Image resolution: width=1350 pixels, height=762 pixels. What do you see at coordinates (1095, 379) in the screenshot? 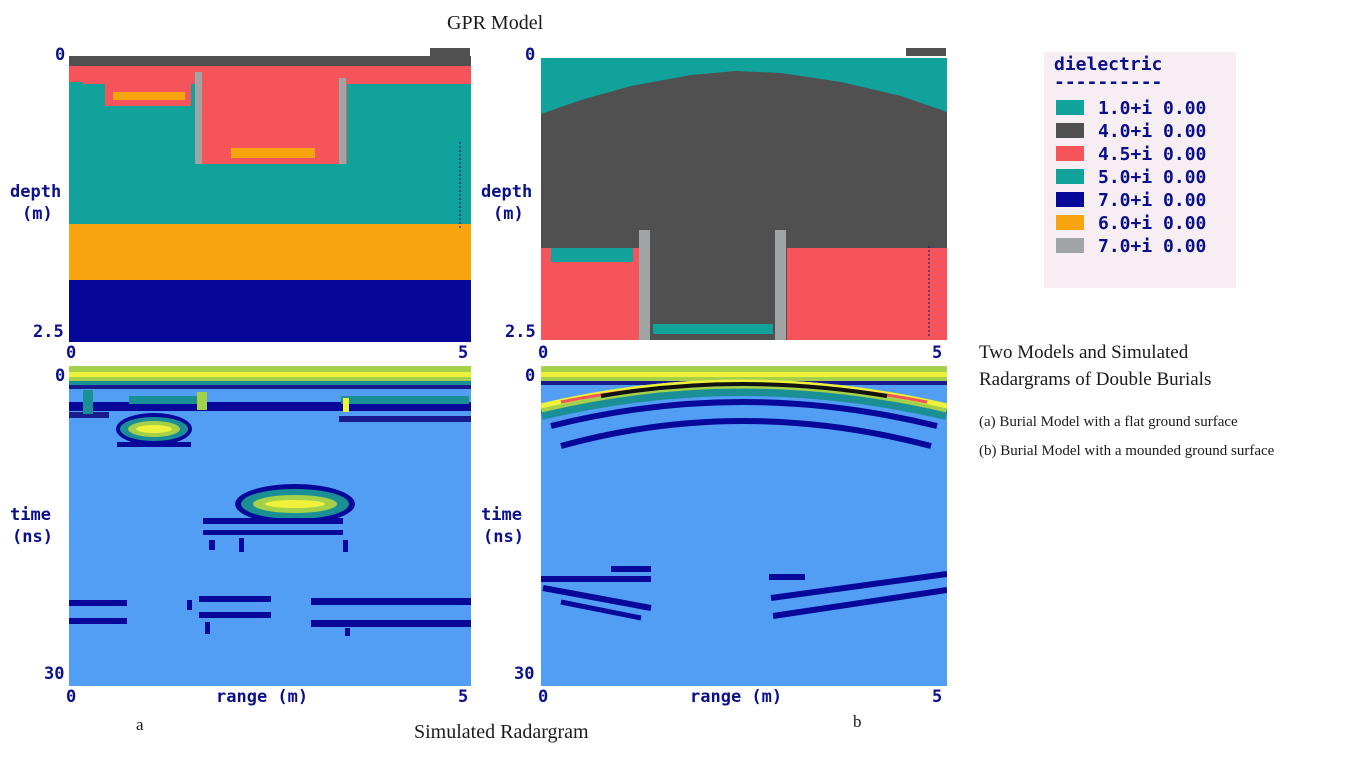
I see `caption-title-line2: Radargrams of Double Burials` at bounding box center [1095, 379].